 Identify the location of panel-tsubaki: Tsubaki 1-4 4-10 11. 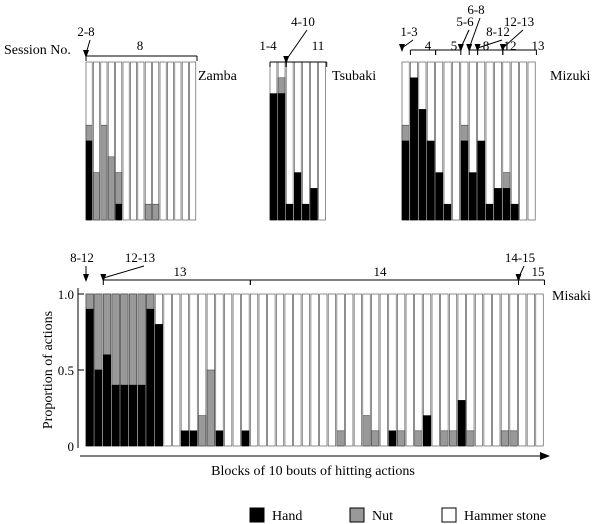
(317, 117).